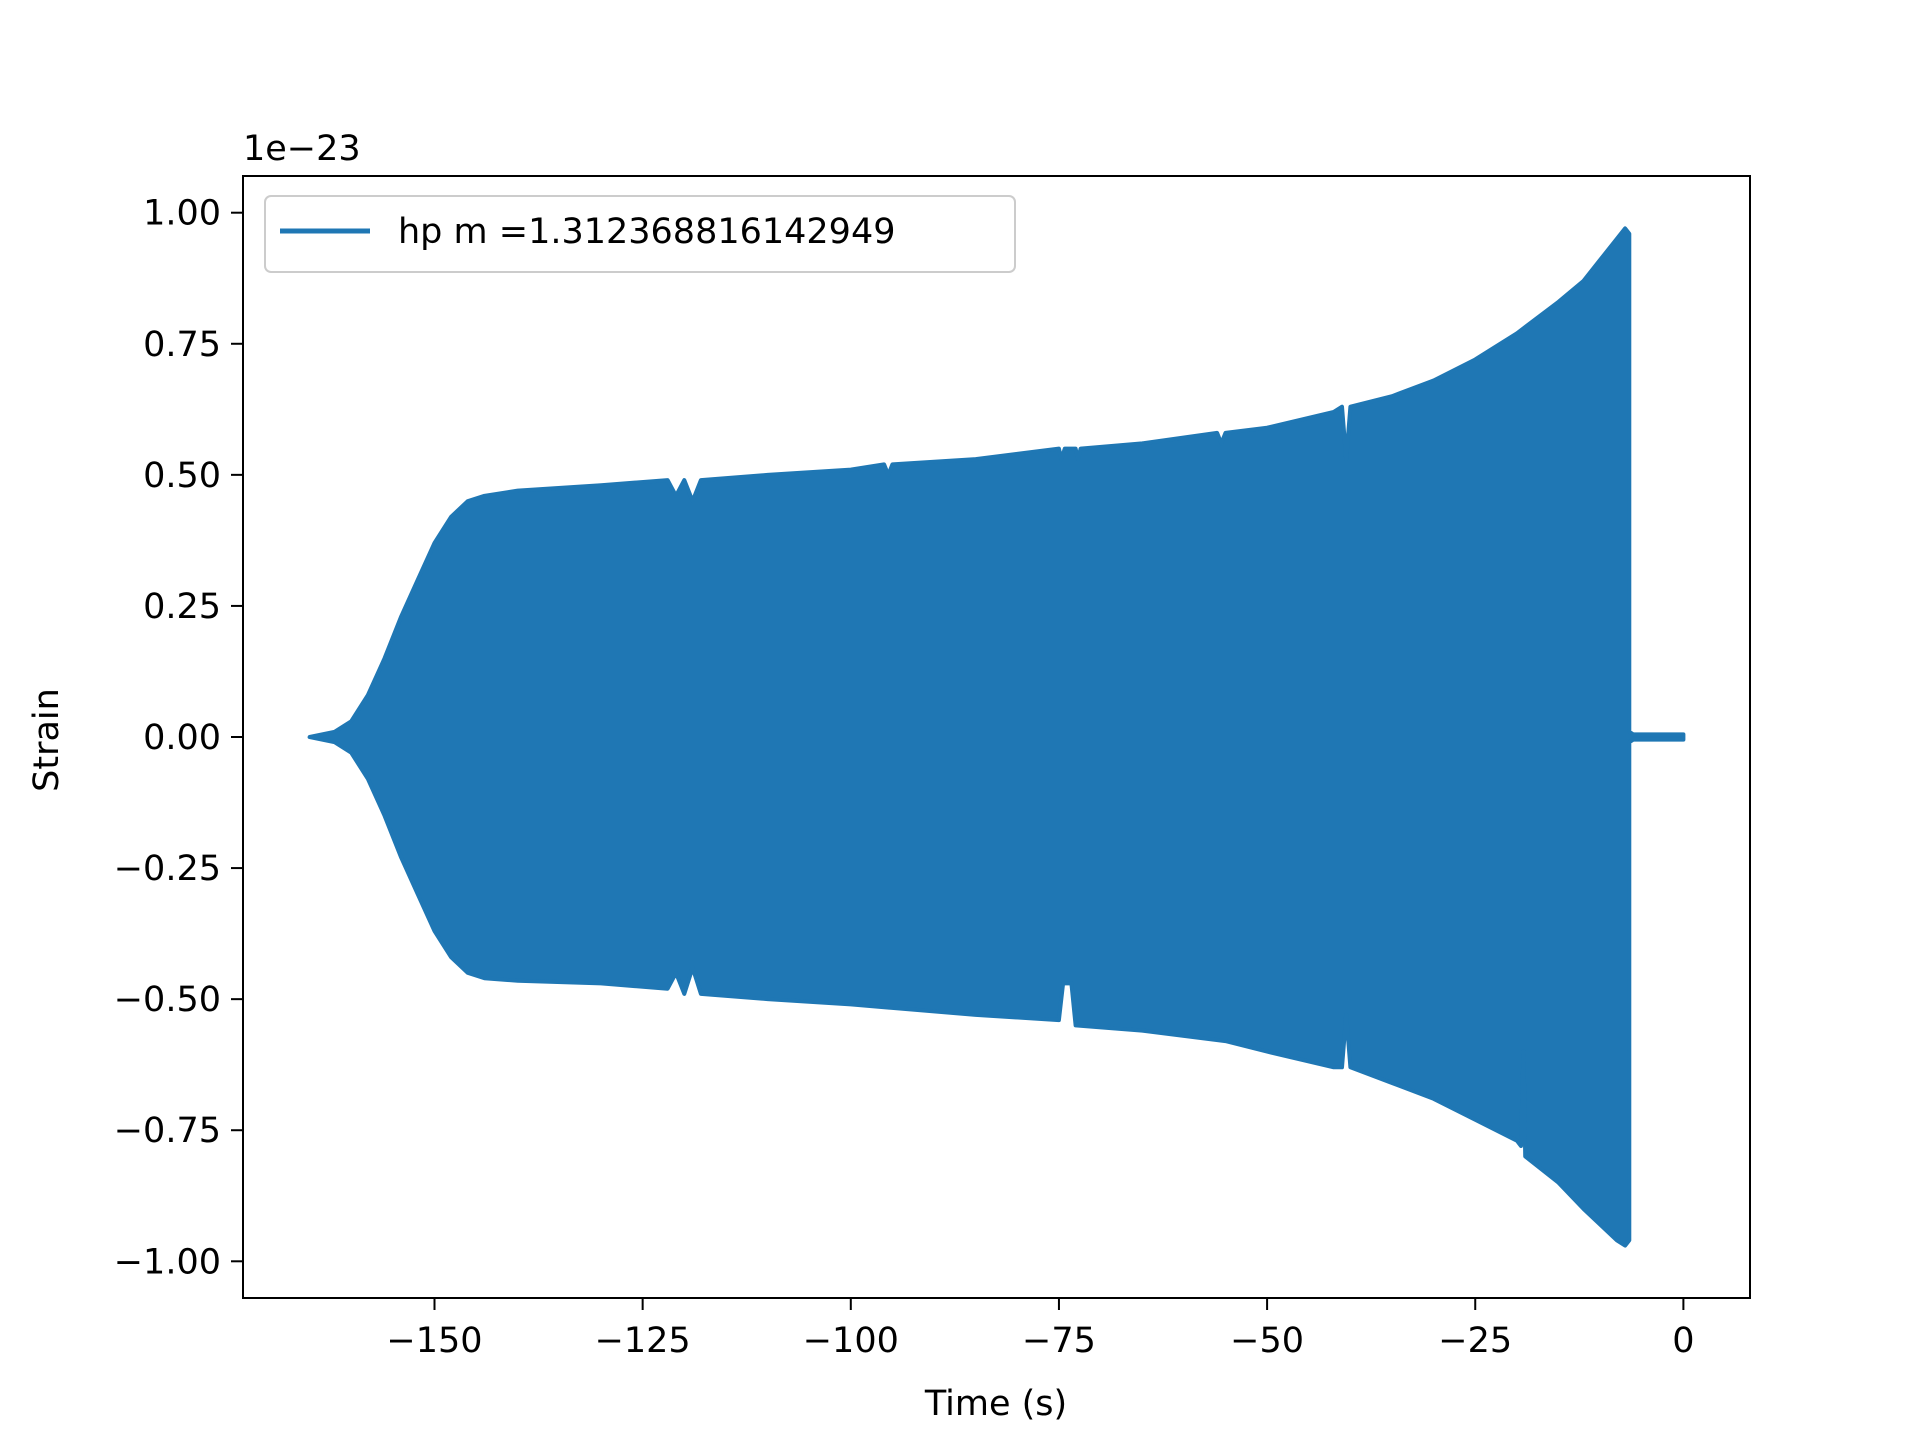 The width and height of the screenshot is (1920, 1440). I want to click on x-axis-ticks: −150 −125 −100 −75 −50 −25 0, so click(1040, 1329).